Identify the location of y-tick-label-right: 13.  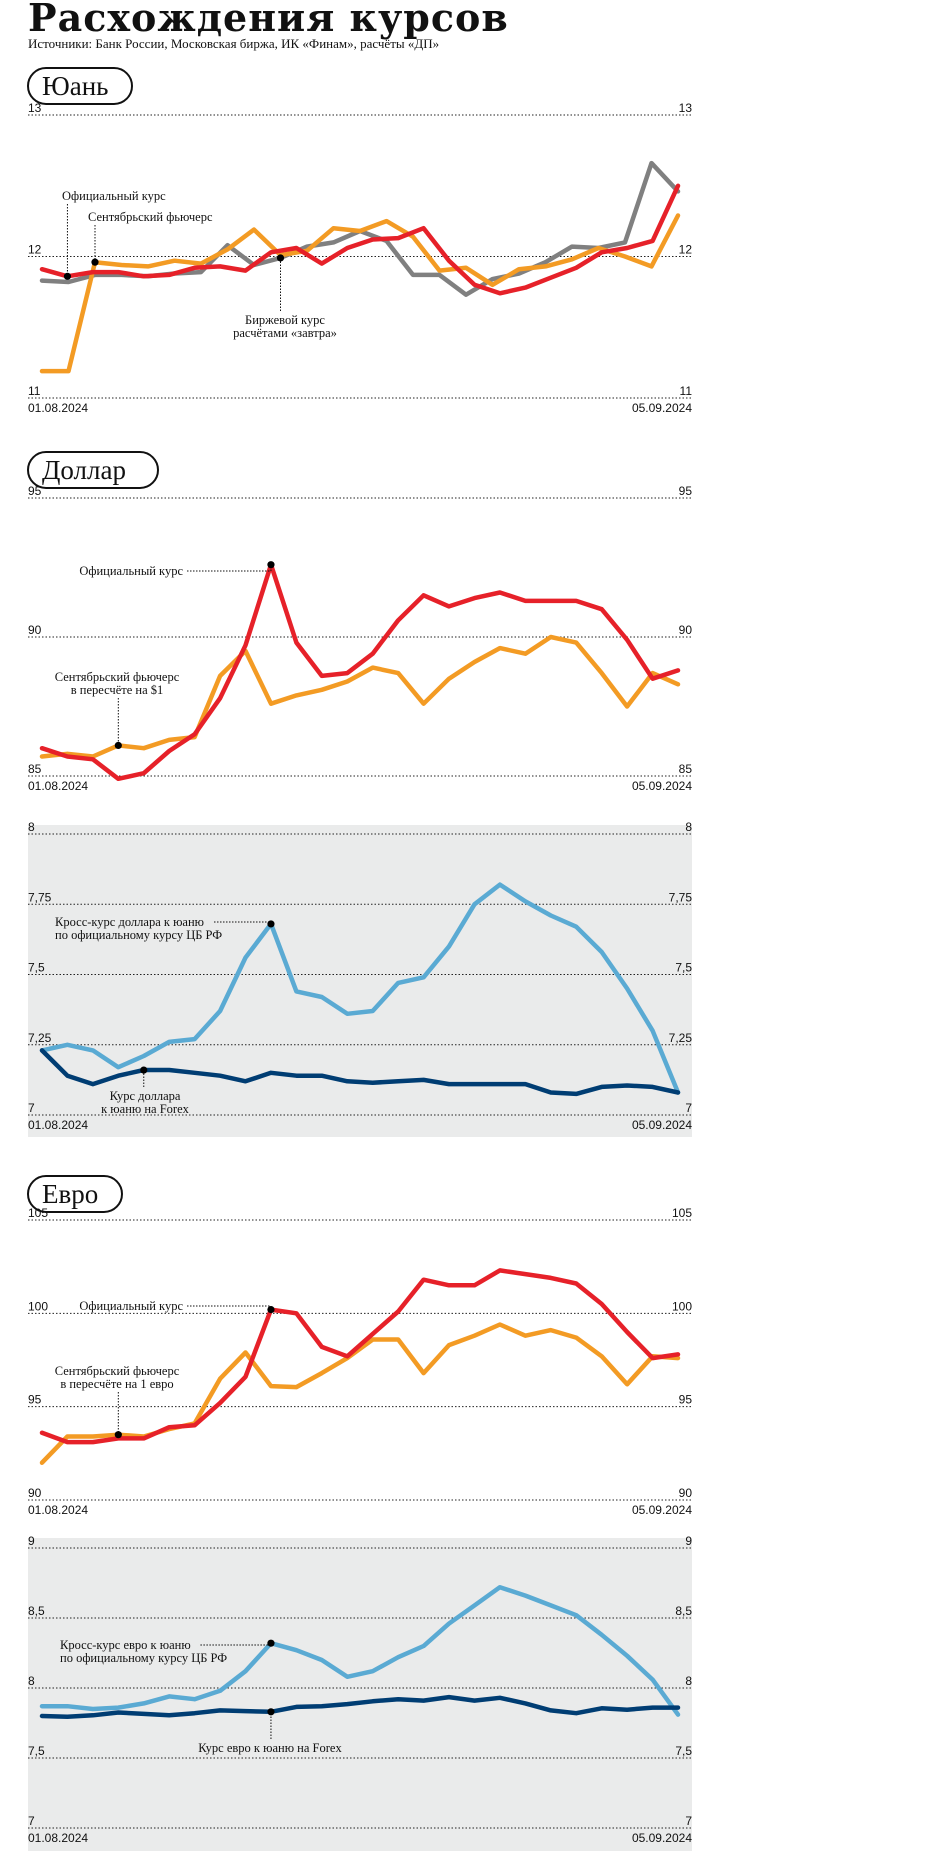
(686, 108).